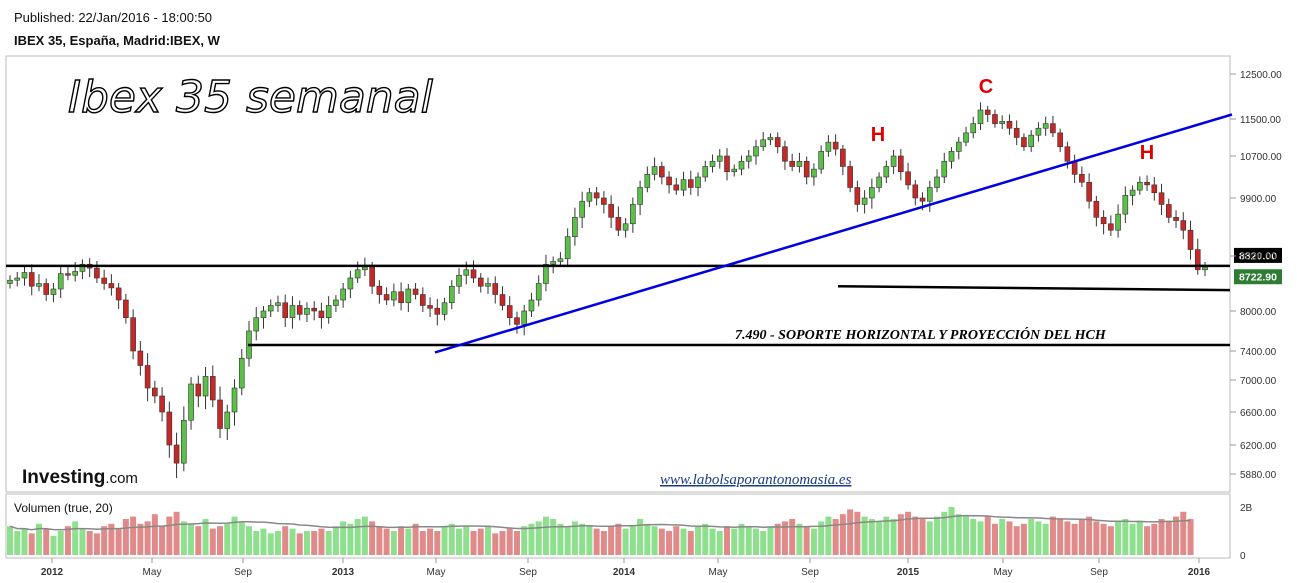 The height and width of the screenshot is (583, 1297). I want to click on chart-title: Ibex 35 semanal, so click(251, 97).